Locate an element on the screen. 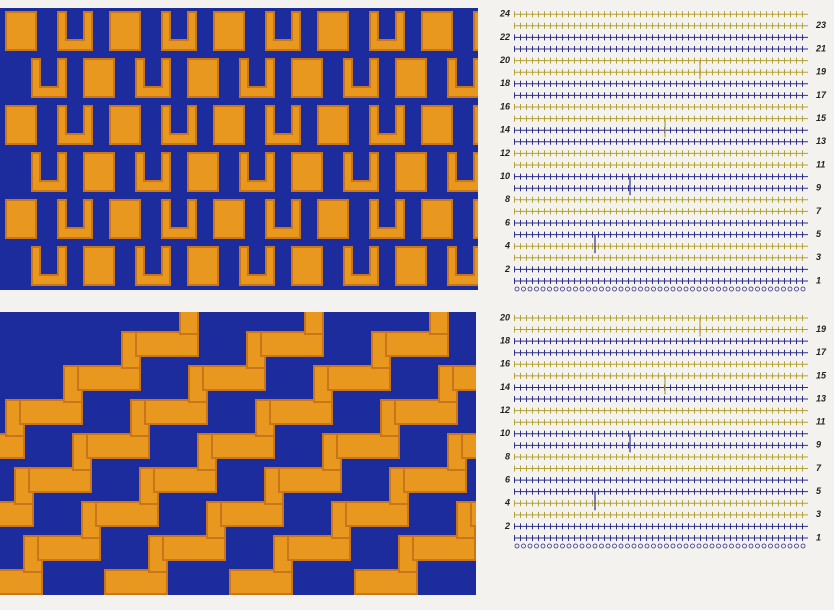 The height and width of the screenshot is (610, 834). row-number: 13 is located at coordinates (821, 398).